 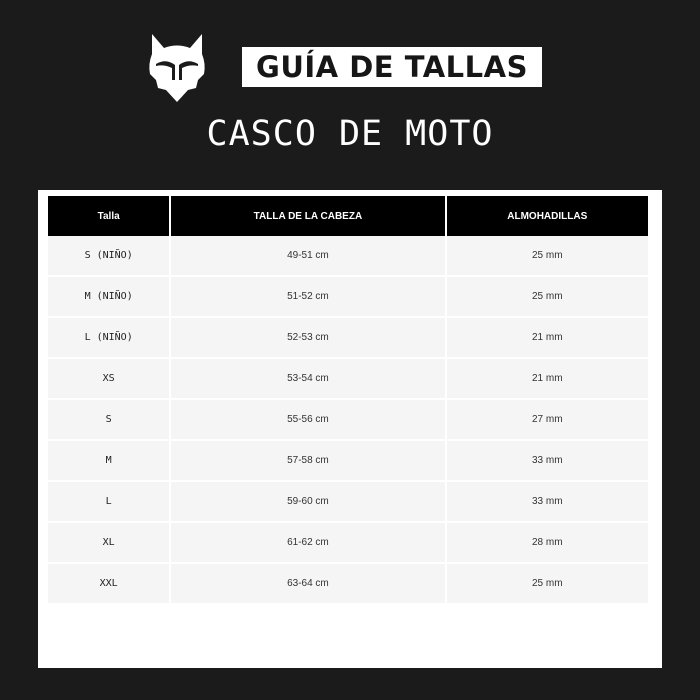 What do you see at coordinates (109, 543) in the screenshot?
I see `size-cell: XL` at bounding box center [109, 543].